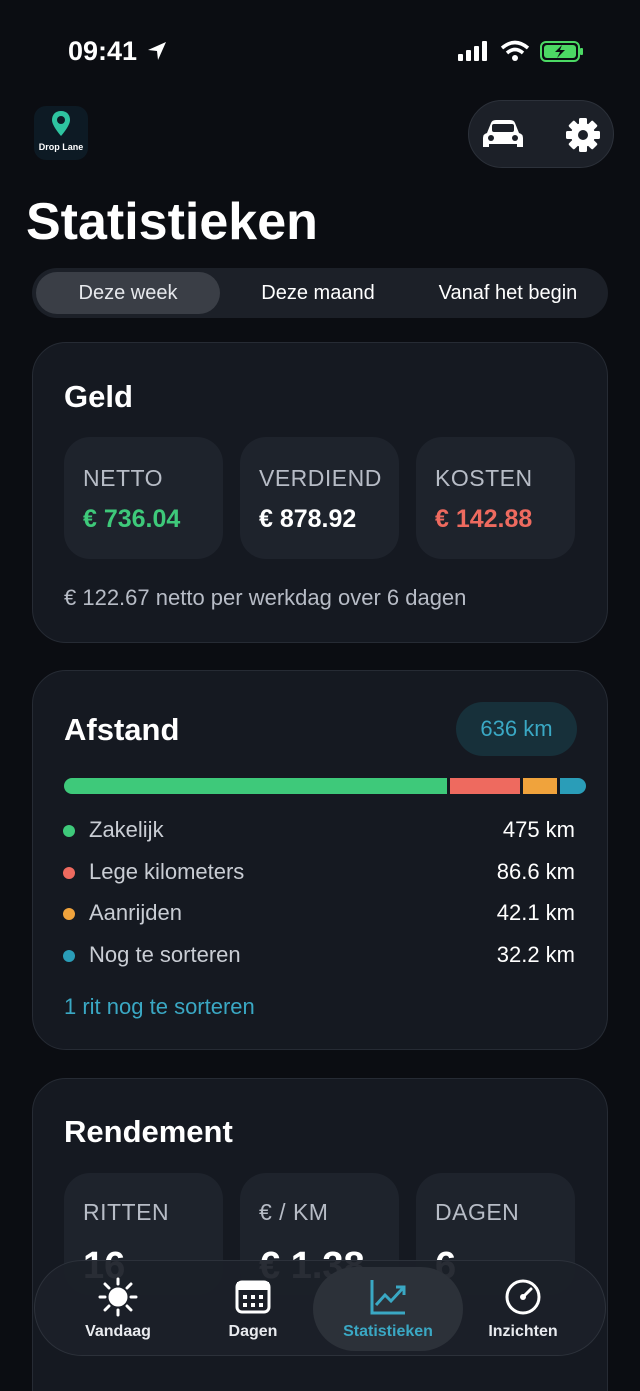 Image resolution: width=640 pixels, height=1391 pixels. I want to click on money-note: € 122.67 netto per werkdag over 6 dagen, so click(265, 597).